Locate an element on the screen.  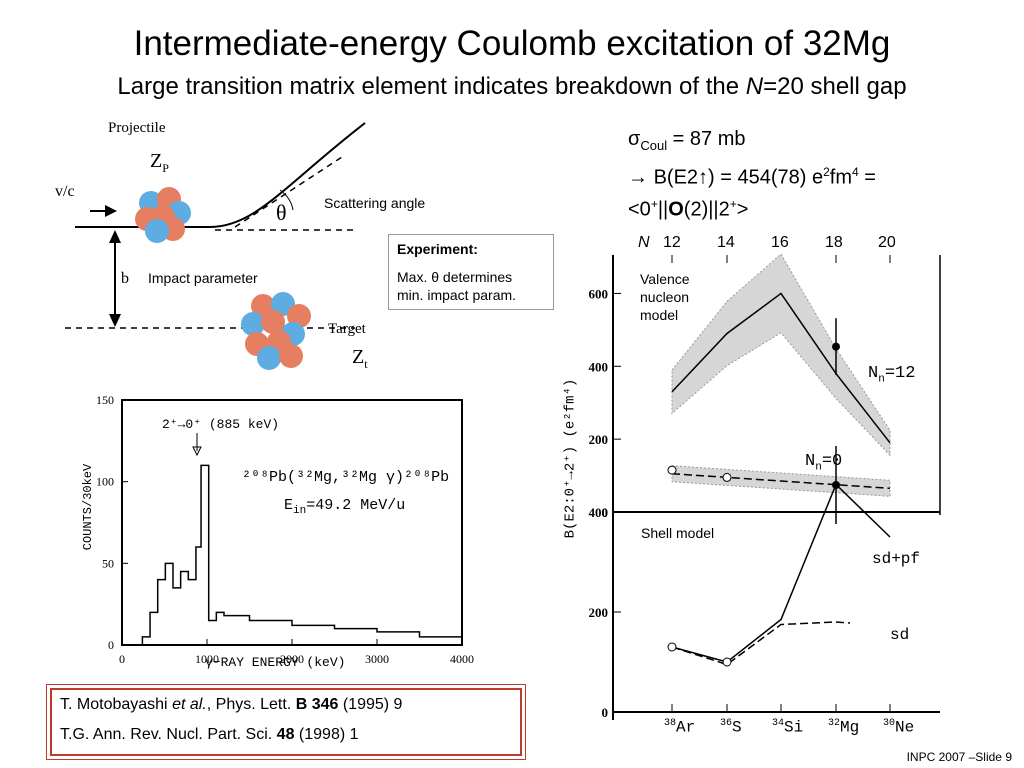
spectrum-histogram is located at coordinates (292, 555).